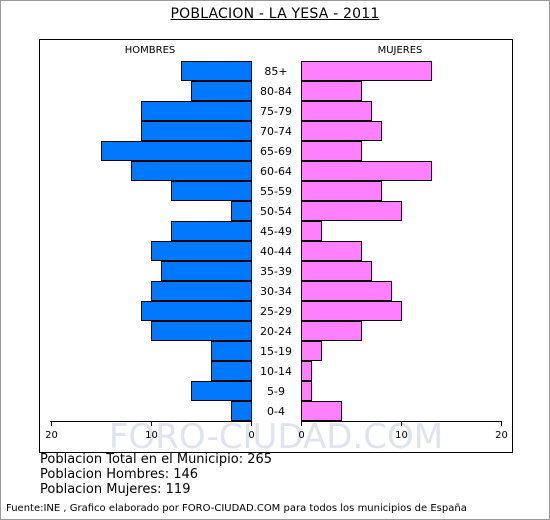 This screenshot has height=520, width=550. Describe the element at coordinates (276, 351) in the screenshot. I see `age-label-15-19: 15-19` at that location.